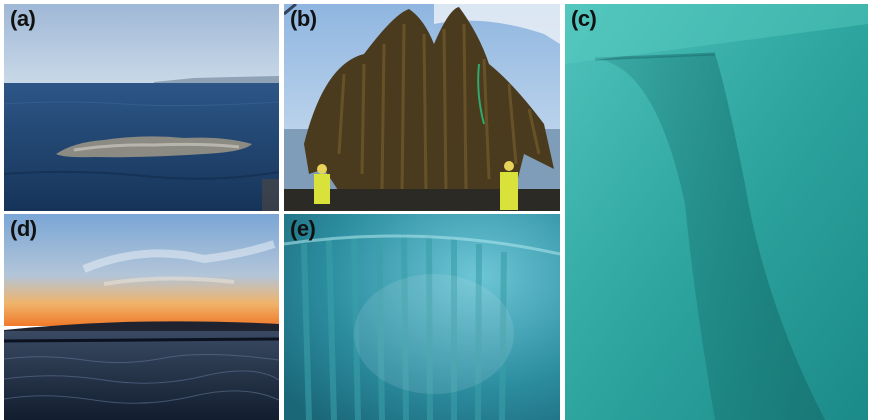 The image size is (869, 420). Describe the element at coordinates (23, 228) in the screenshot. I see `panel-label-d: (d)` at that location.